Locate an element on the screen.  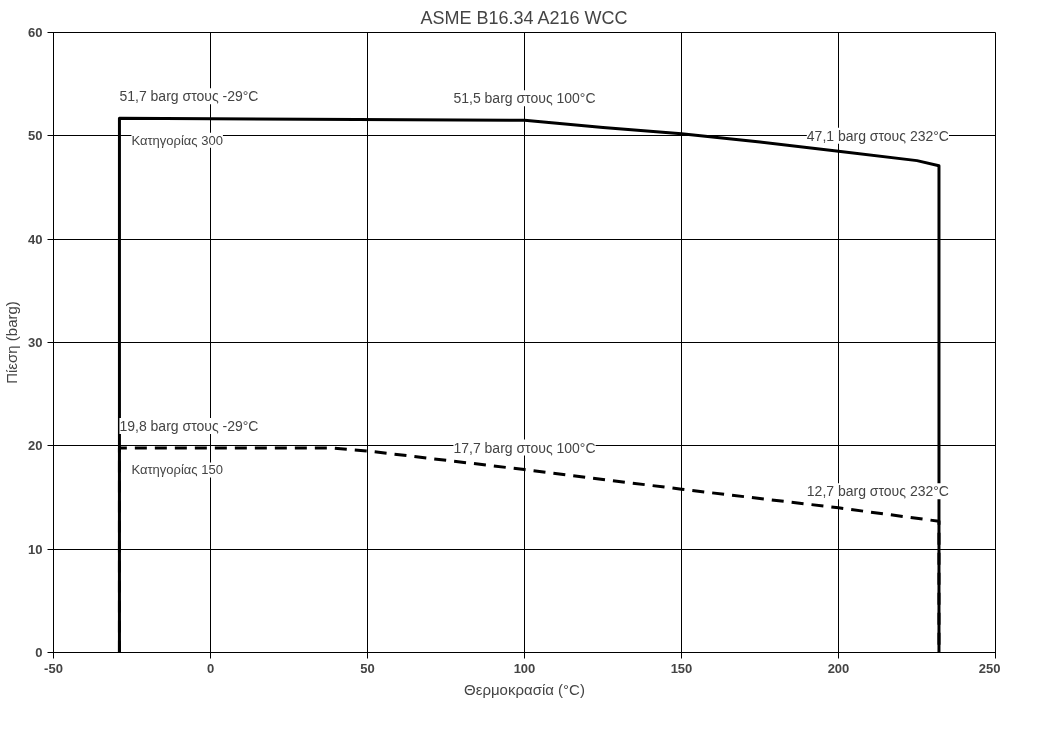
y-axis-title: Πίεση (barg) is located at coordinates (12, 342).